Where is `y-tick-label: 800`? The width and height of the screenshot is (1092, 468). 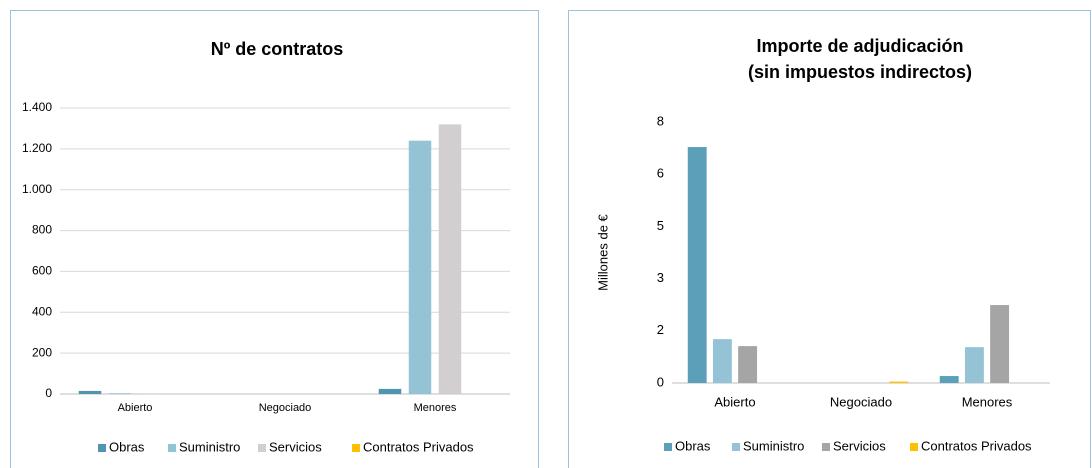 y-tick-label: 800 is located at coordinates (42, 230).